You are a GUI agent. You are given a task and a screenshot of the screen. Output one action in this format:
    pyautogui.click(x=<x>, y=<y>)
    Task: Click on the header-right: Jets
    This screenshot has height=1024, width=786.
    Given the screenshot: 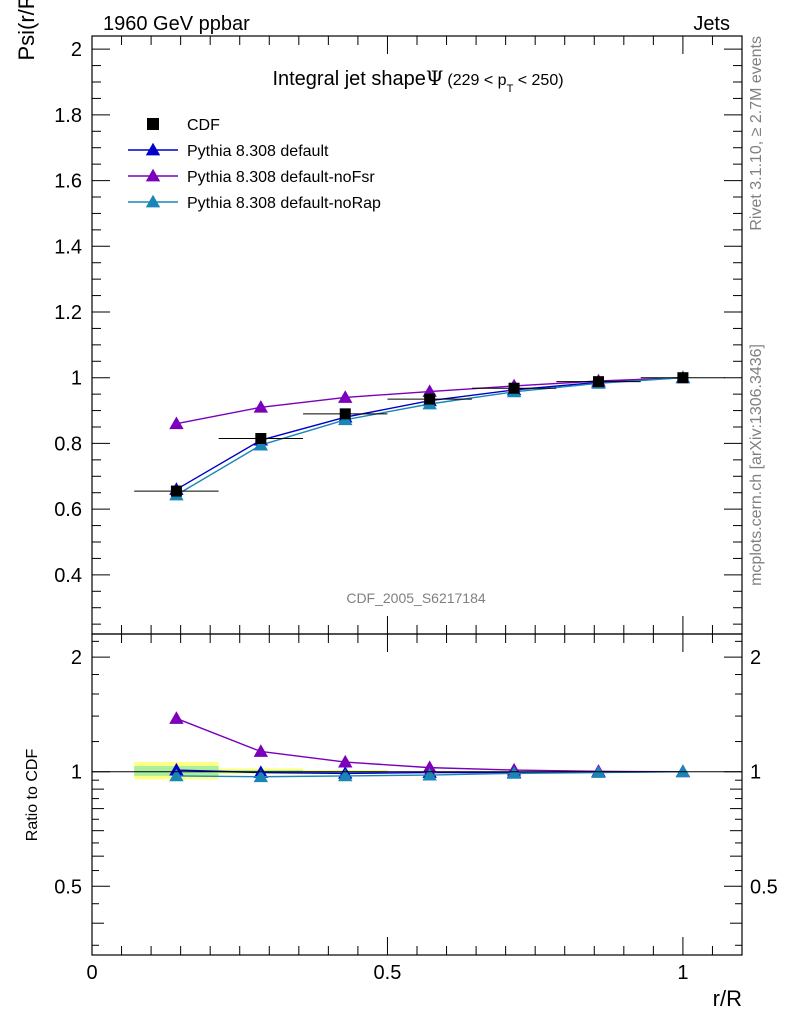 What is the action you would take?
    pyautogui.click(x=711, y=24)
    